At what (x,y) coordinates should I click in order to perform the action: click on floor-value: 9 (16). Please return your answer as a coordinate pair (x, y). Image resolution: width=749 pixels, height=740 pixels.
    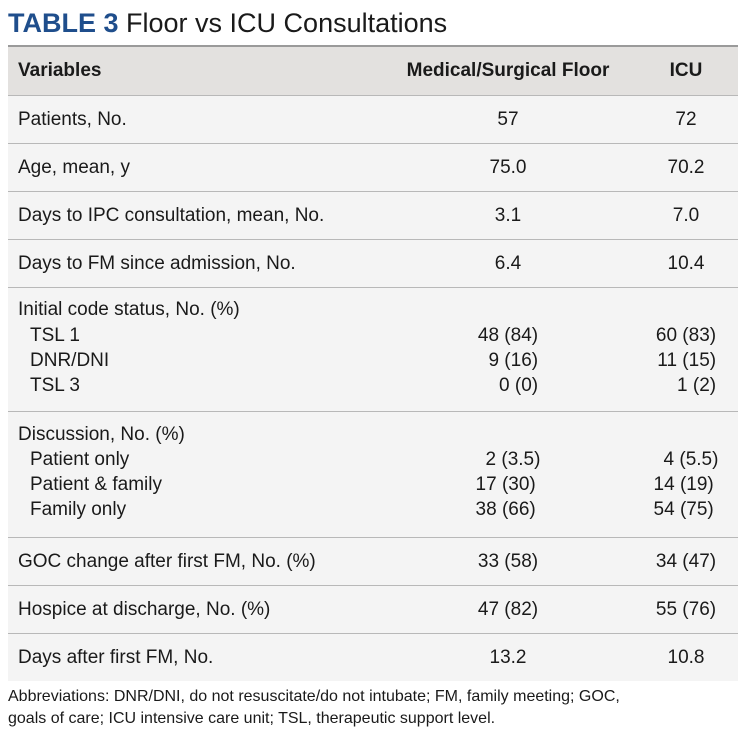
    Looking at the image, I should click on (513, 360).